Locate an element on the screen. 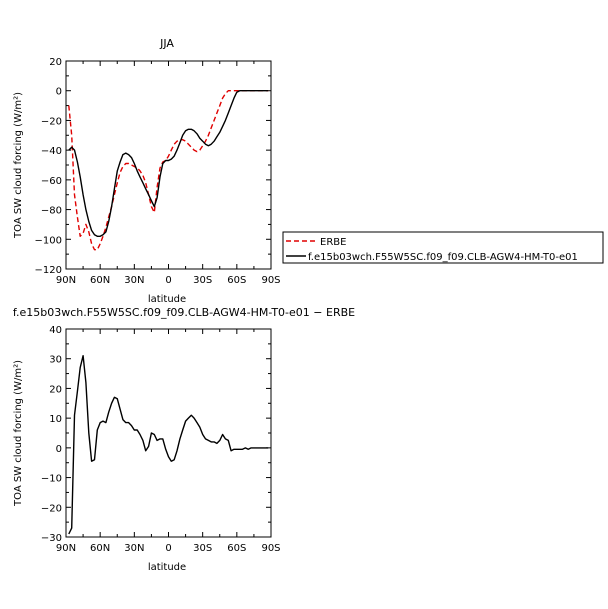 This screenshot has width=608, height=609. top-chart-title: JJA is located at coordinates (166, 43).